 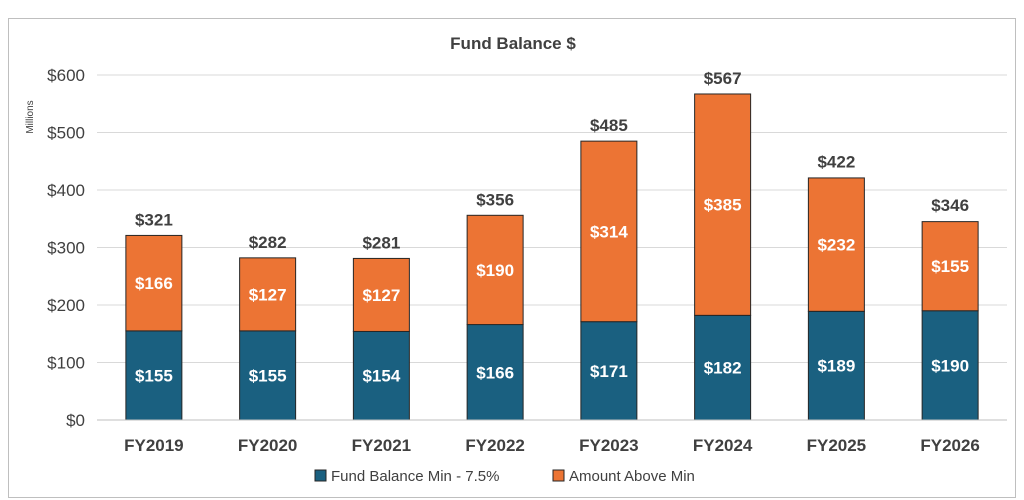 What do you see at coordinates (723, 78) in the screenshot?
I see `total-value-label: $567` at bounding box center [723, 78].